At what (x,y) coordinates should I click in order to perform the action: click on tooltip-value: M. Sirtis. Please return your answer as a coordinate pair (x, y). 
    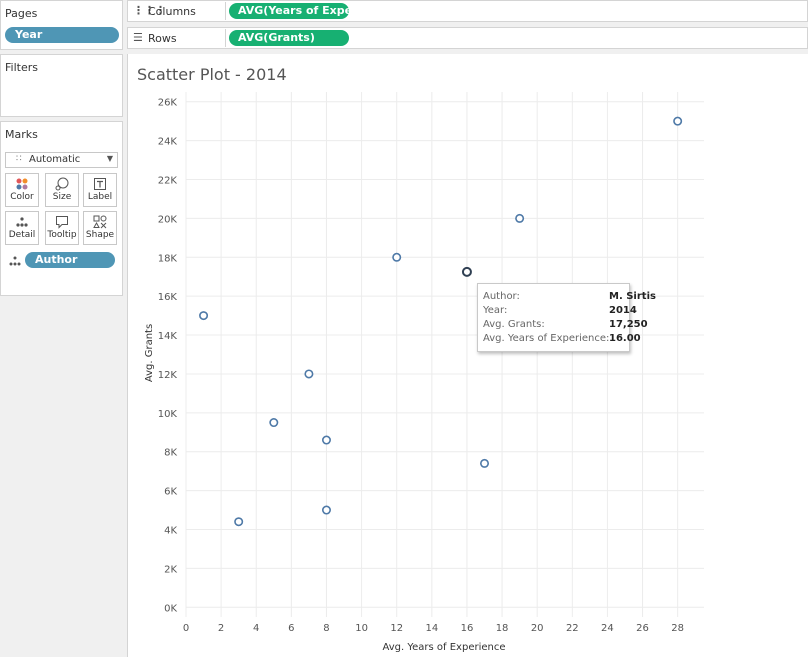
    Looking at the image, I should click on (632, 296).